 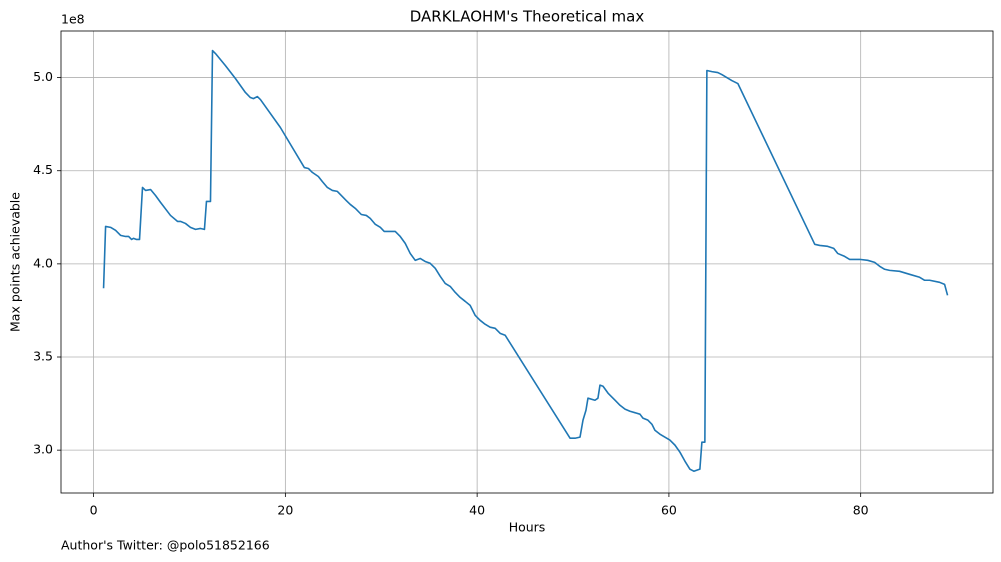 What do you see at coordinates (73, 19) in the screenshot?
I see `y-offset-label: 1e8` at bounding box center [73, 19].